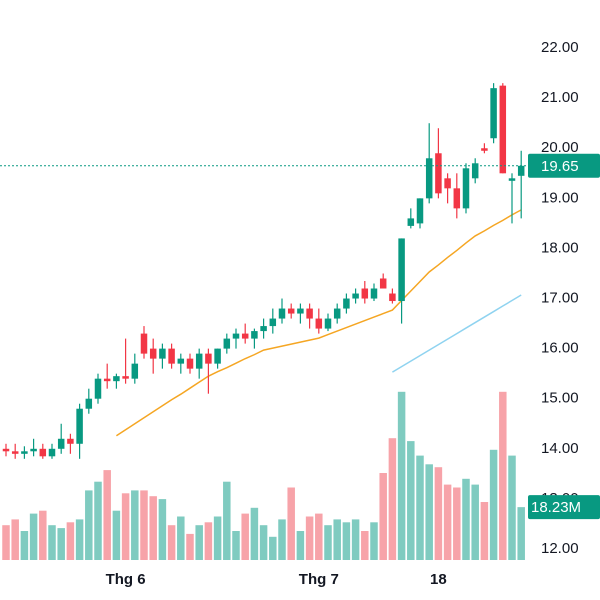 This screenshot has width=600, height=600. What do you see at coordinates (560, 147) in the screenshot?
I see `y-tick-label: 20.00` at bounding box center [560, 147].